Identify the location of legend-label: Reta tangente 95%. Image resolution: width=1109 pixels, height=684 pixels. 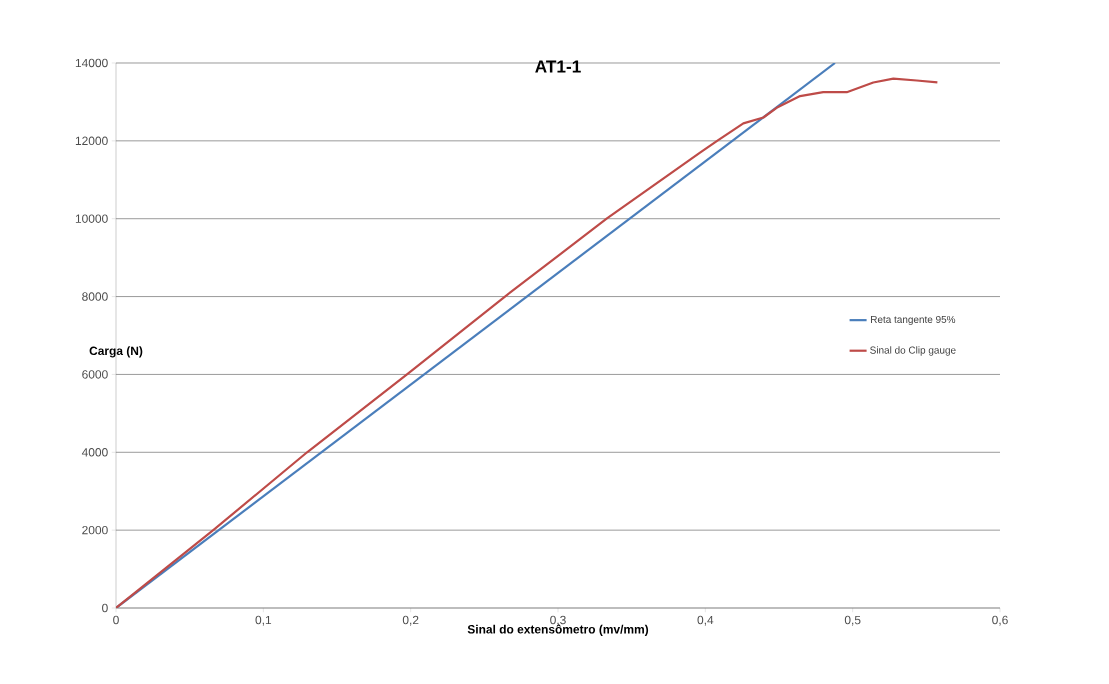
(913, 320).